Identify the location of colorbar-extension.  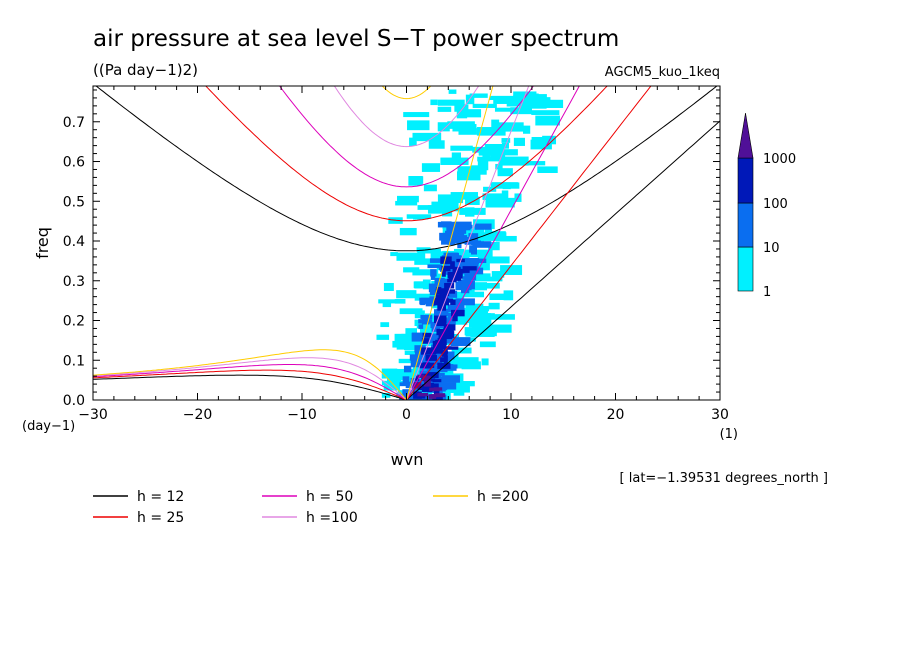
(745, 135).